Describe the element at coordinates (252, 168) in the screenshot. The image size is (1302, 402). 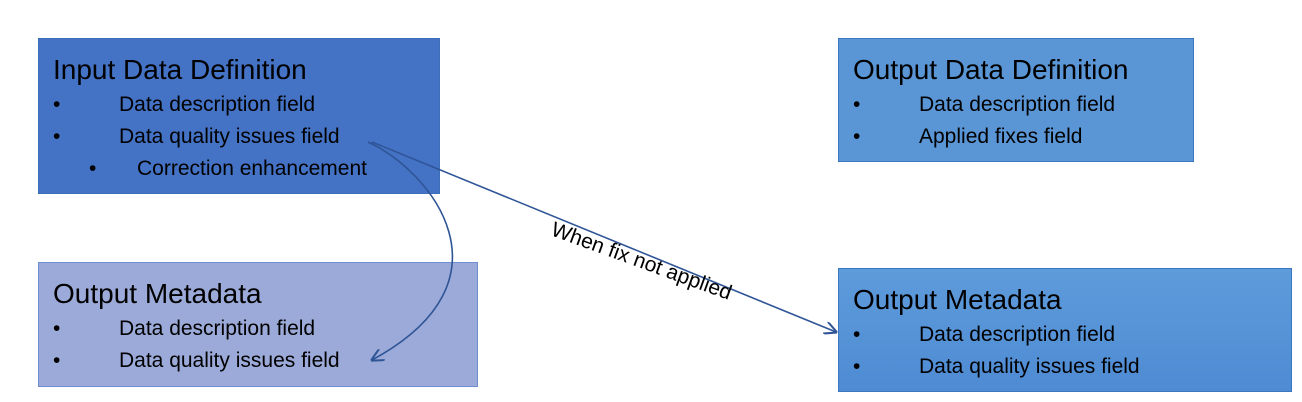
I see `item-label: Correction enhancement` at that location.